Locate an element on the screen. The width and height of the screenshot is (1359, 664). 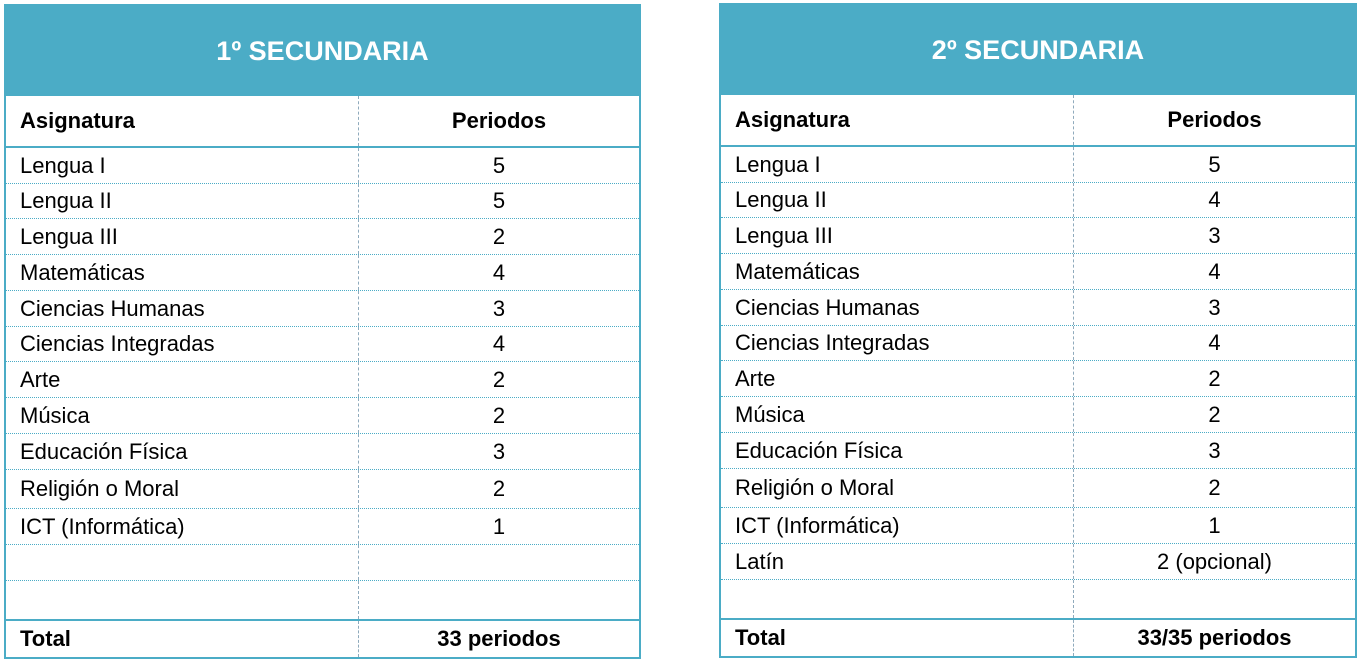
table-row: Lengua II 4 is located at coordinates (1038, 200).